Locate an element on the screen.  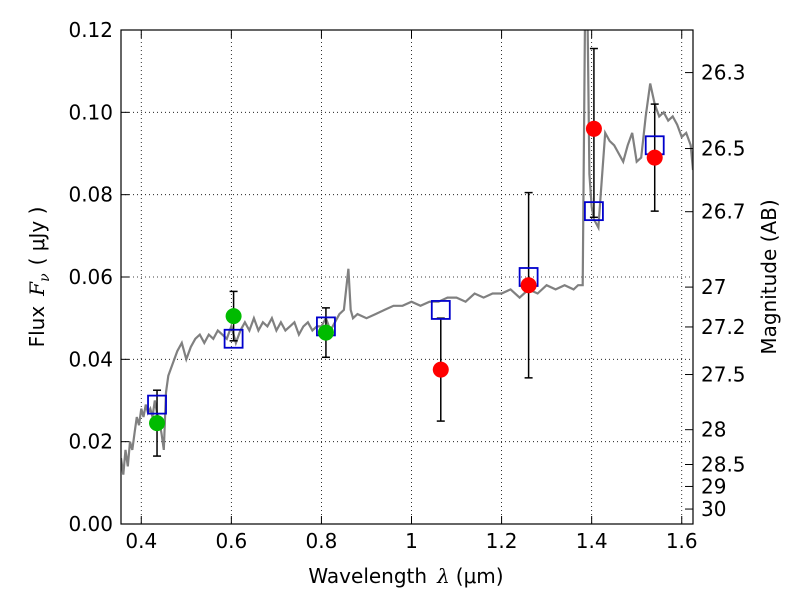
y-axis-label: Flux Fν ( μJy ) is located at coordinates (39, 277).